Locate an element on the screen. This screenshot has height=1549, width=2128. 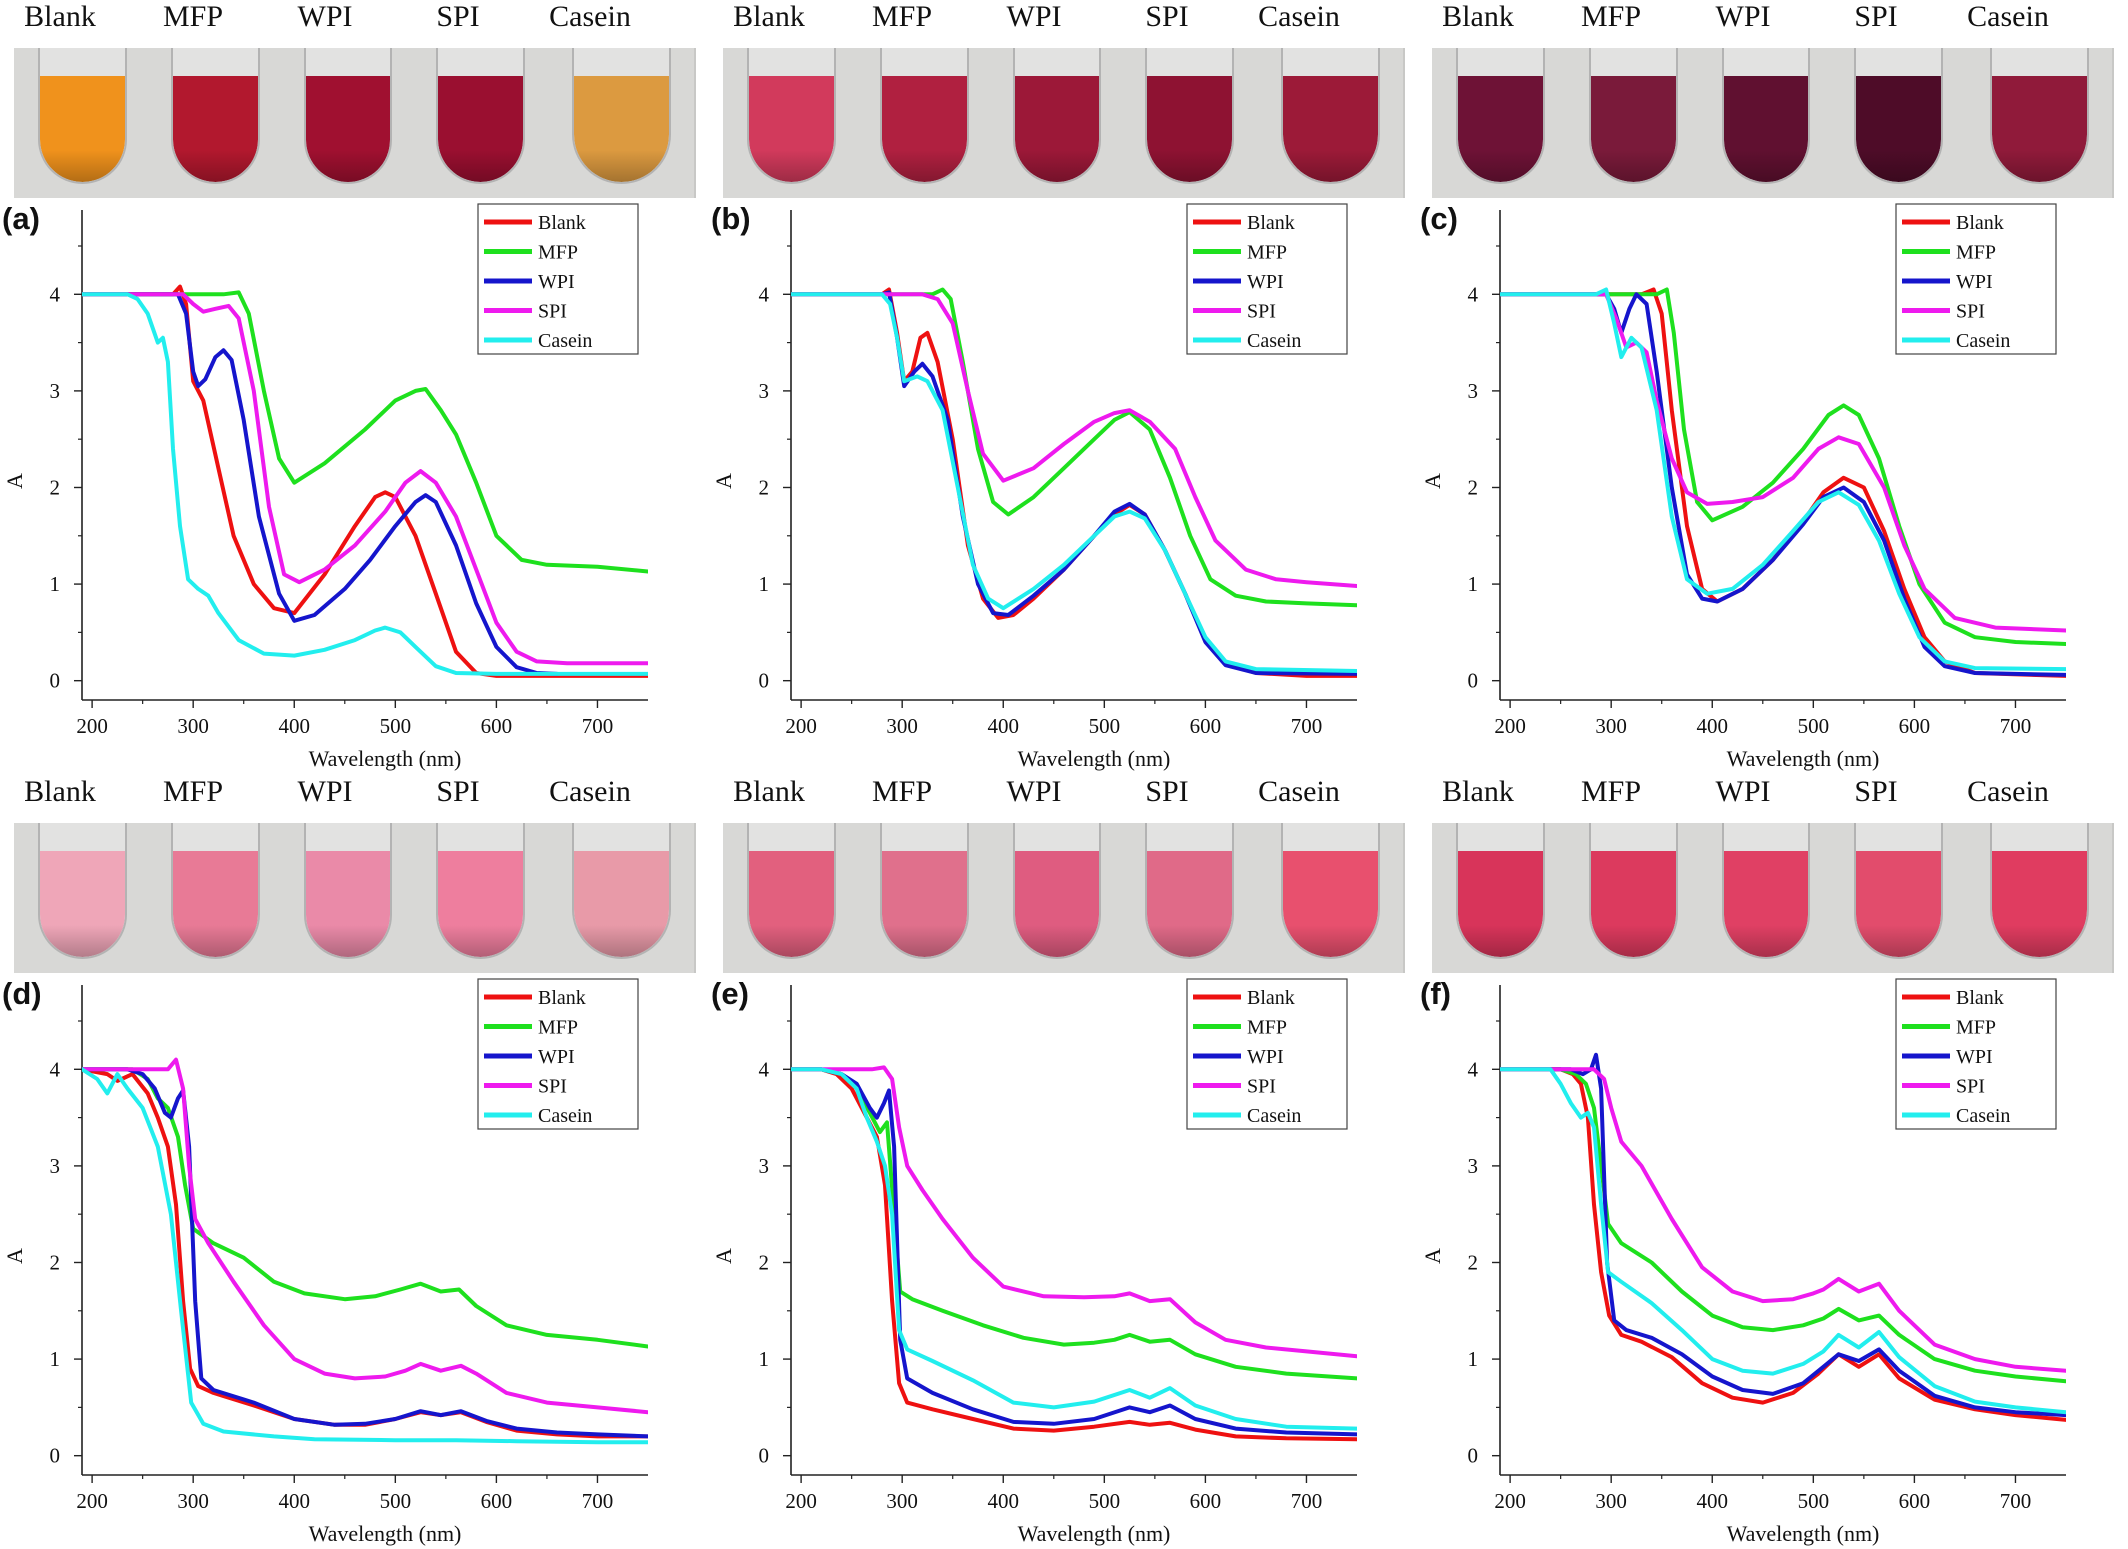
series-line-wpi is located at coordinates (365, 1253).